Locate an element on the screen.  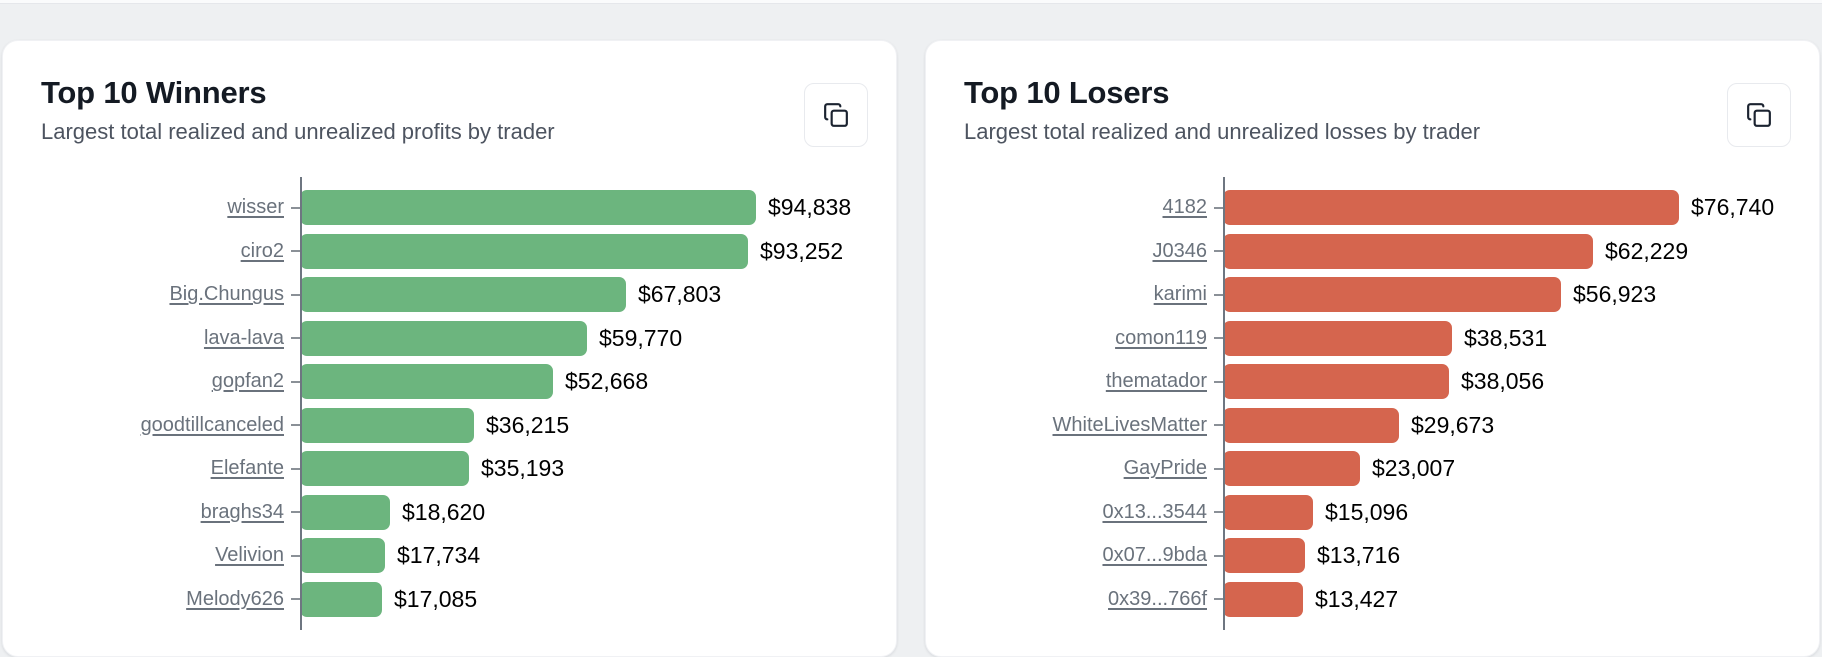
category-label-cell: wisser is located at coordinates (170, 207).